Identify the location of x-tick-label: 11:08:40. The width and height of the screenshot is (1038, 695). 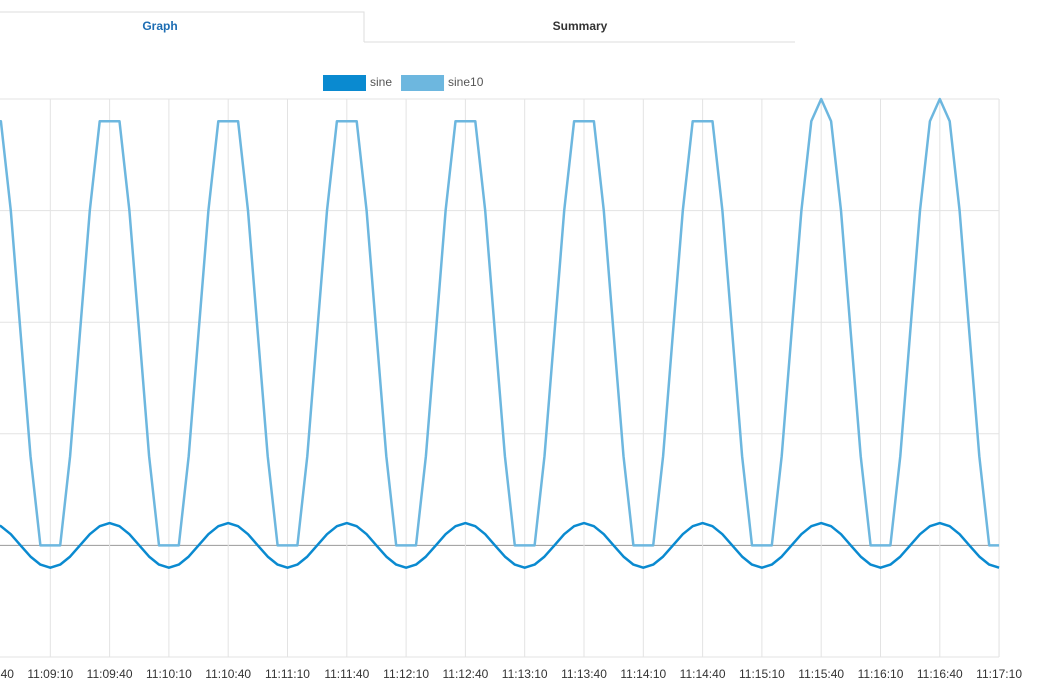
(7, 674).